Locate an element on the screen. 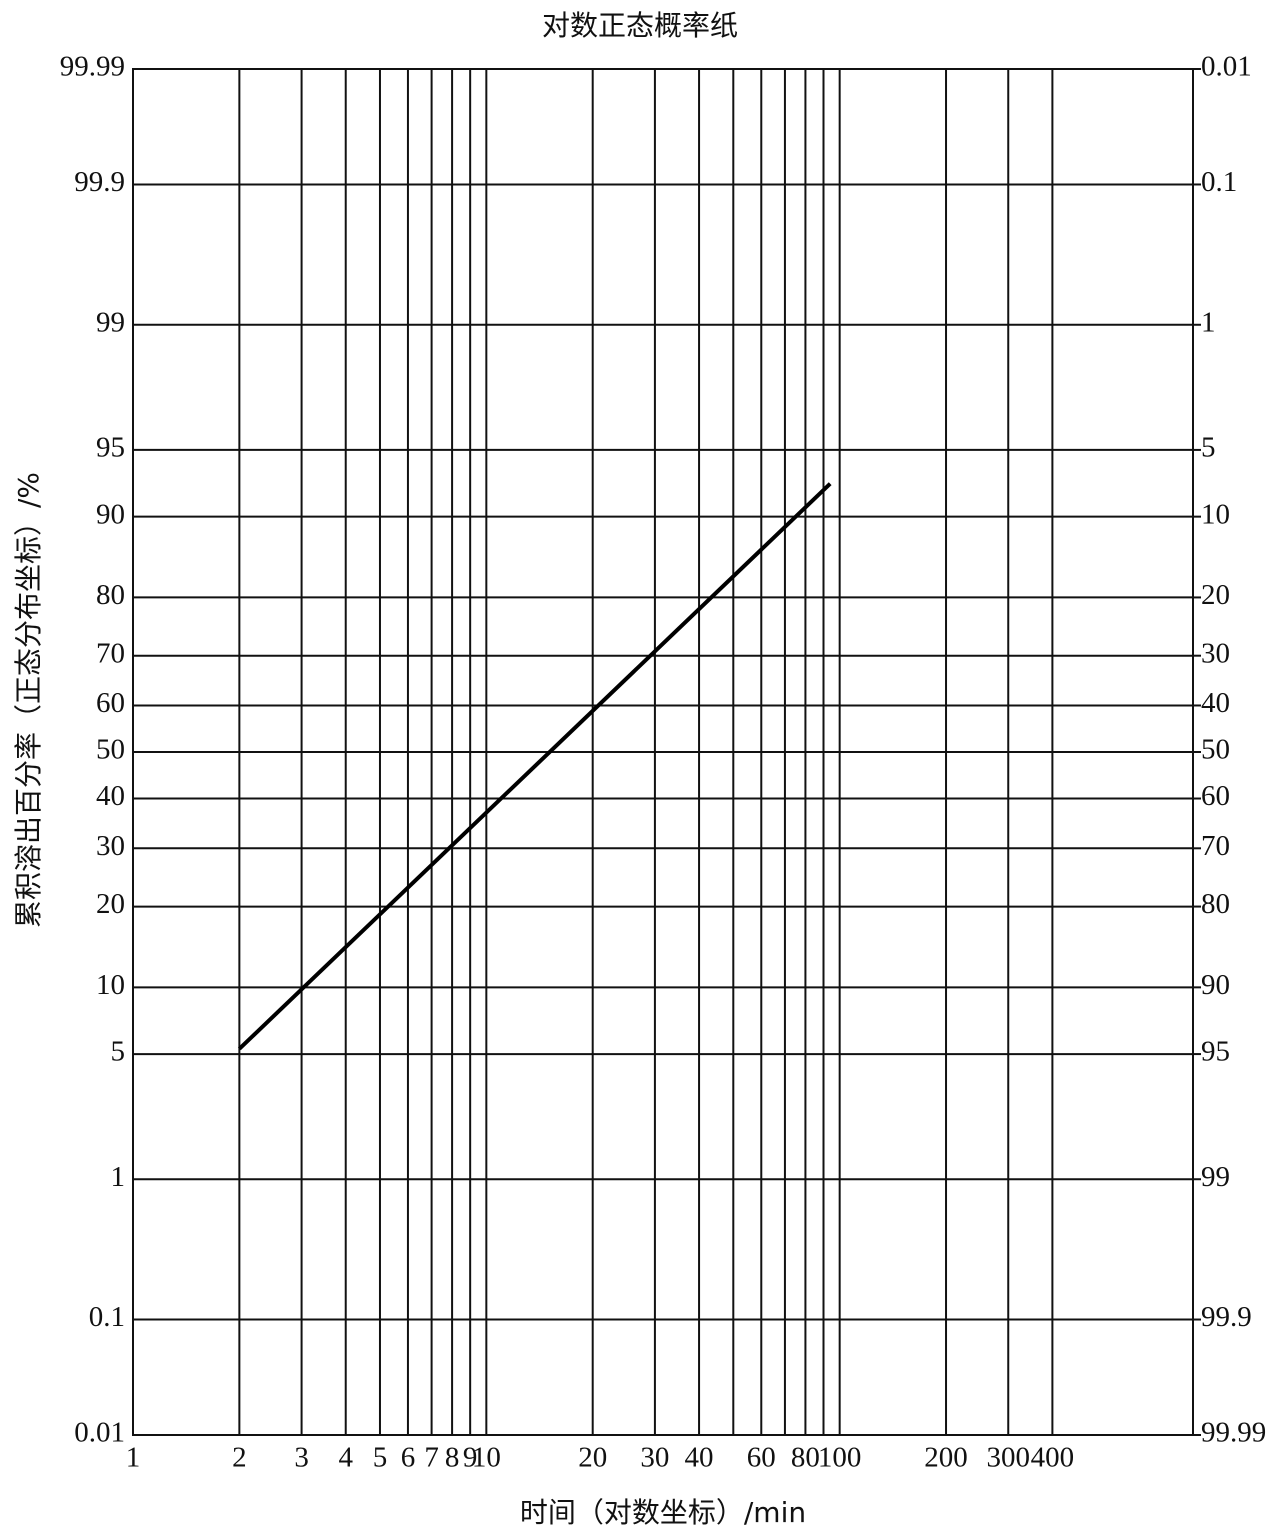 This screenshot has width=1288, height=1538. y2-tick-label: 60 is located at coordinates (1215, 796).